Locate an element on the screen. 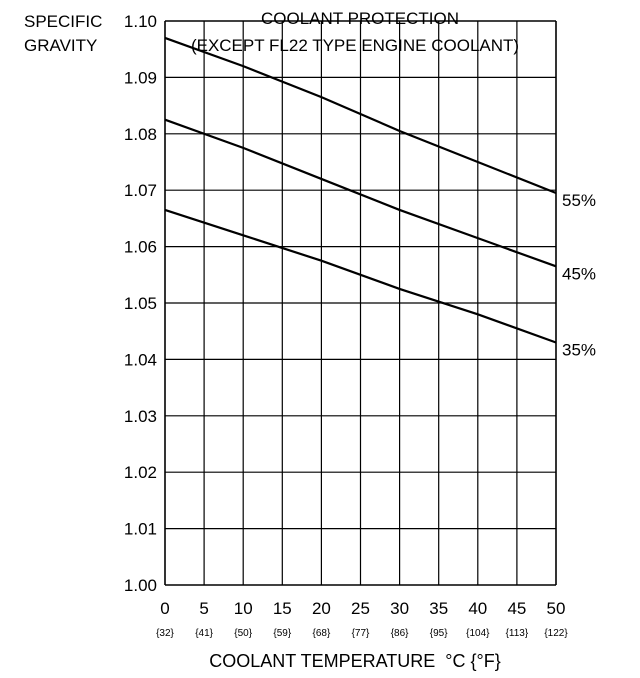 The width and height of the screenshot is (640, 678). chart-title: COOLANT PROTECTION is located at coordinates (360, 18).